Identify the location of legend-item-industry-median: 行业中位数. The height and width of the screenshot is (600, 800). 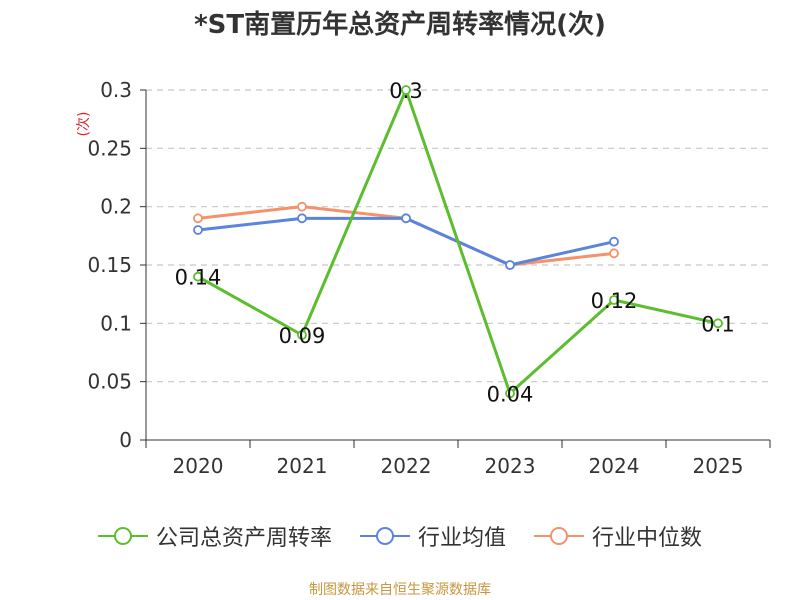
(618, 536).